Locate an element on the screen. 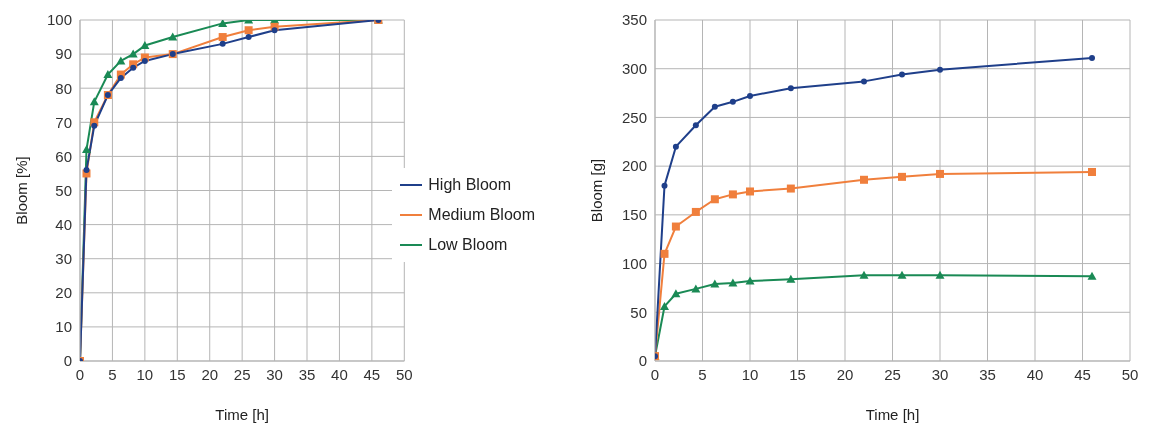  y-tick-label: 300 is located at coordinates (634, 69).